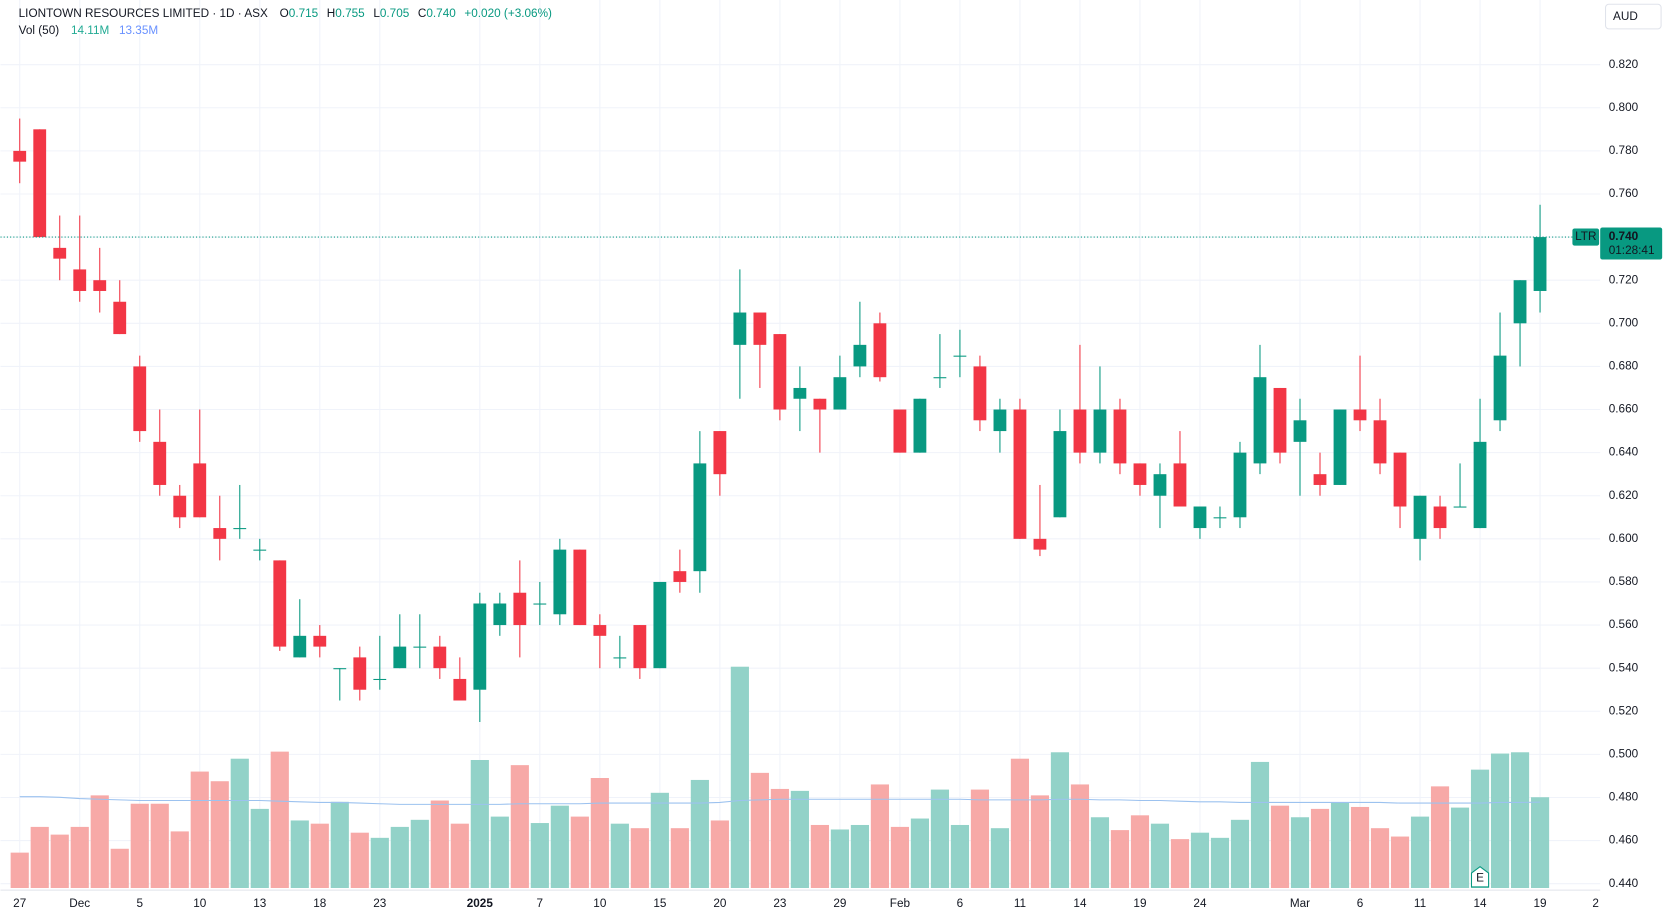  I want to click on y-tick-label: 0.520, so click(1624, 710).